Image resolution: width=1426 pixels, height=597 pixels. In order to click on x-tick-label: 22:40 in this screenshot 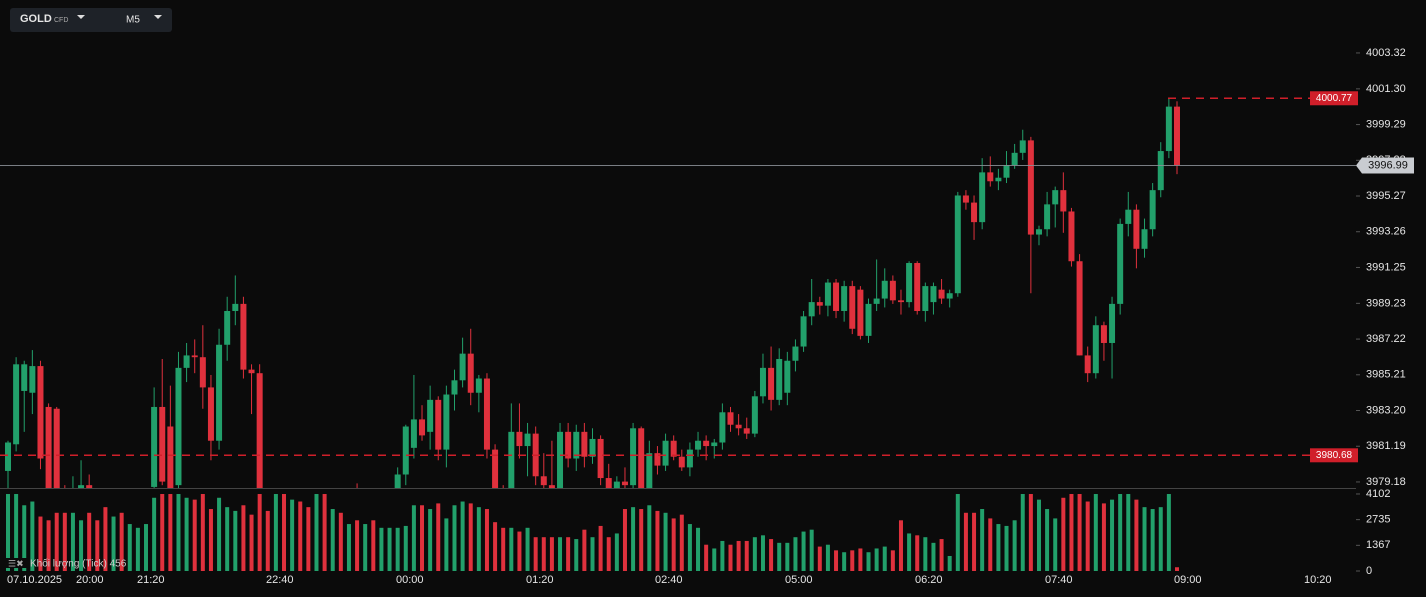, I will do `click(280, 580)`.